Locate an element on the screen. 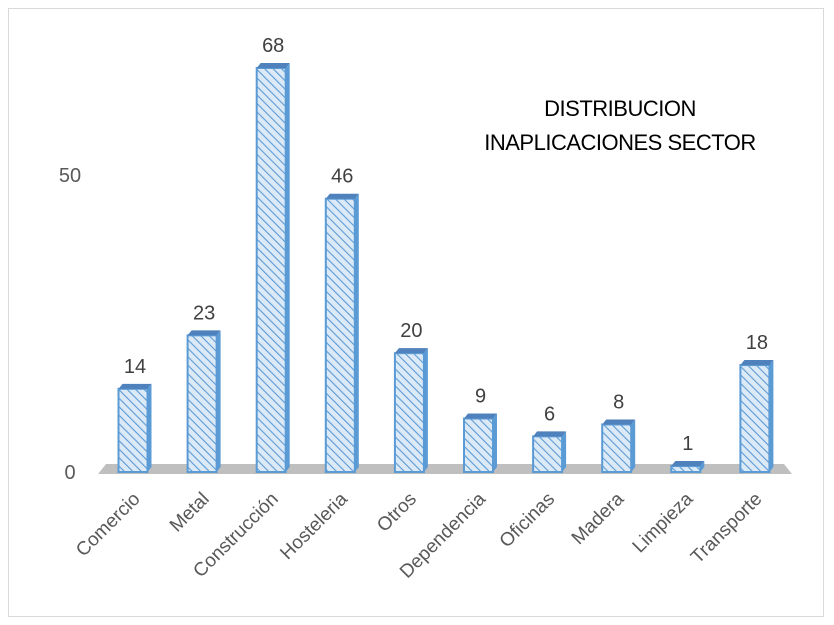 Image resolution: width=834 pixels, height=625 pixels. chart-title-line-2: INAPLICACIONES SECTOR is located at coordinates (620, 142).